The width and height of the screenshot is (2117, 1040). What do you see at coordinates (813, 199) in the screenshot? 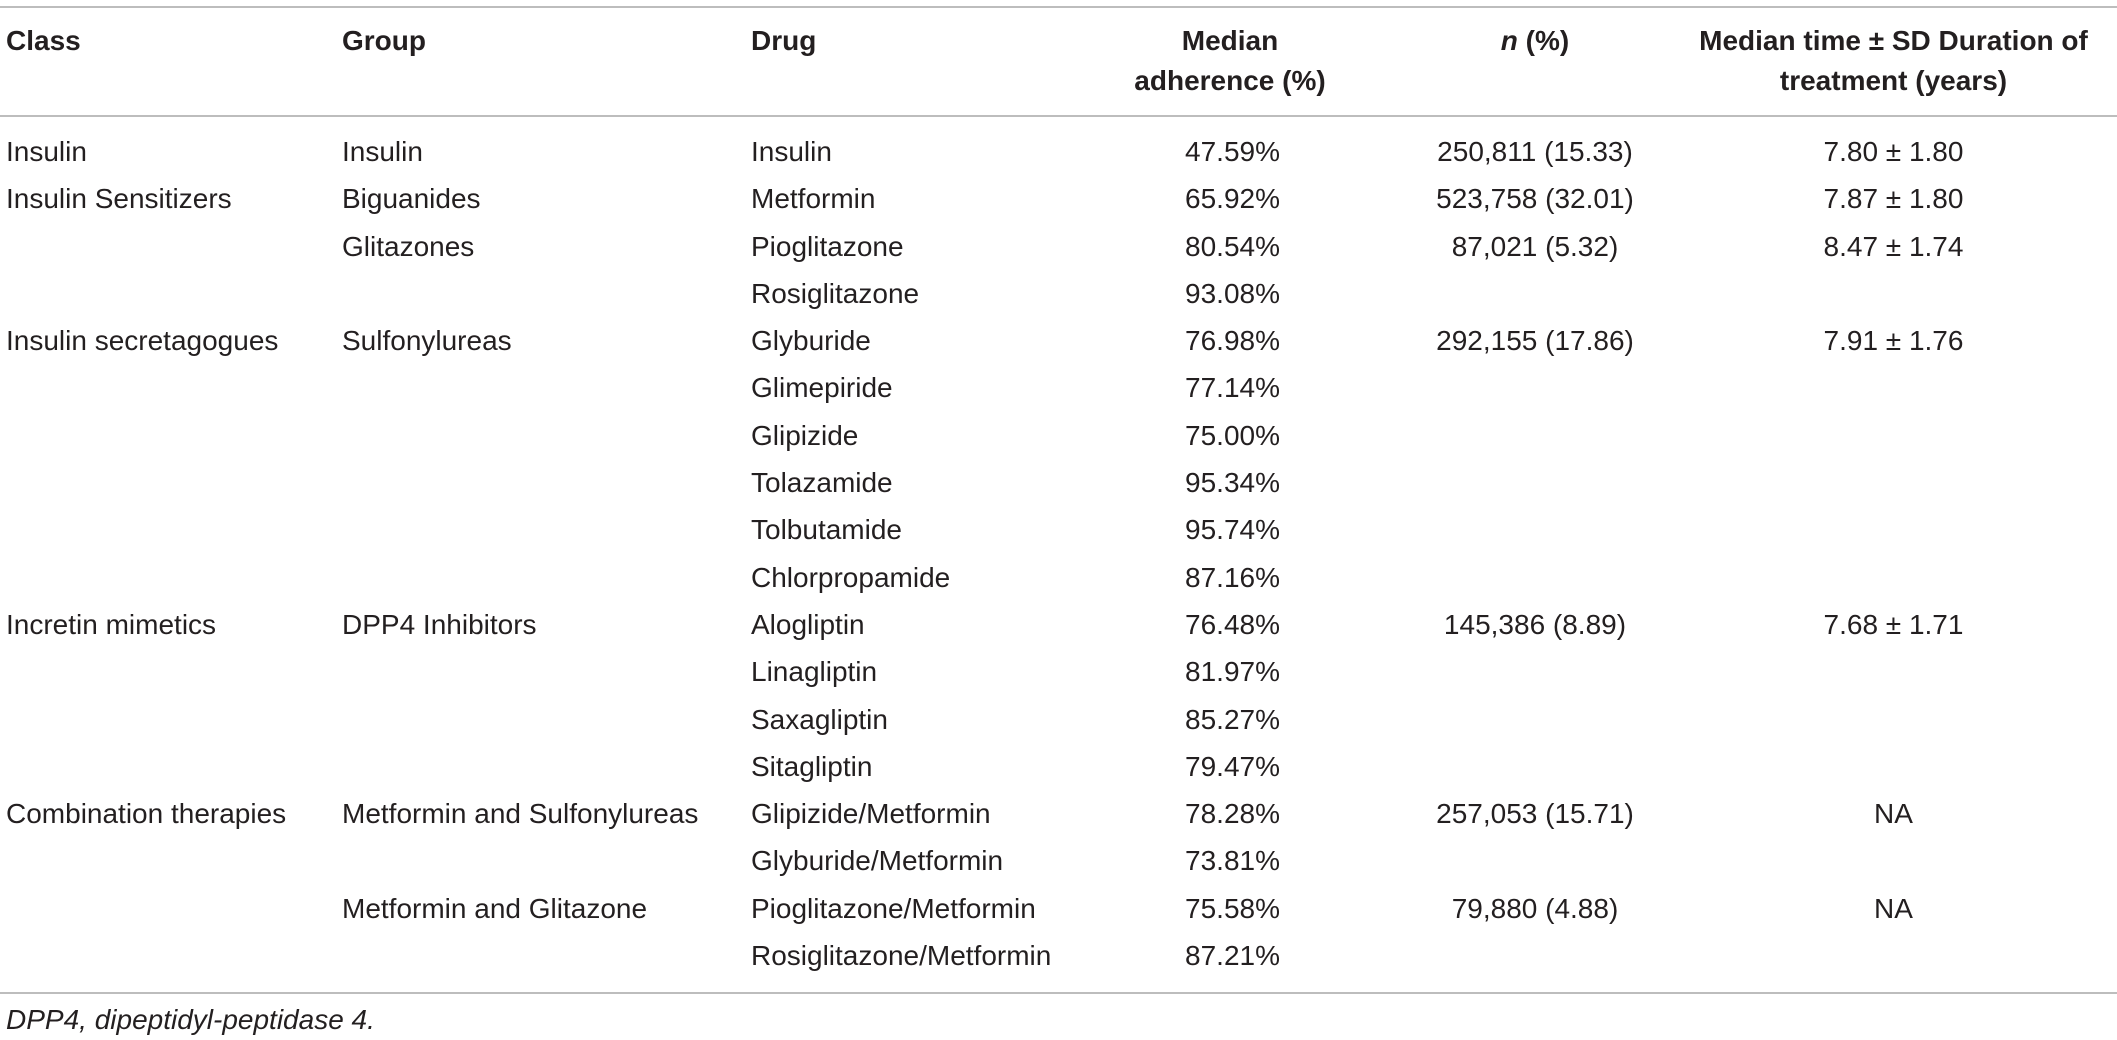
I see `cell-drug: Metformin` at bounding box center [813, 199].